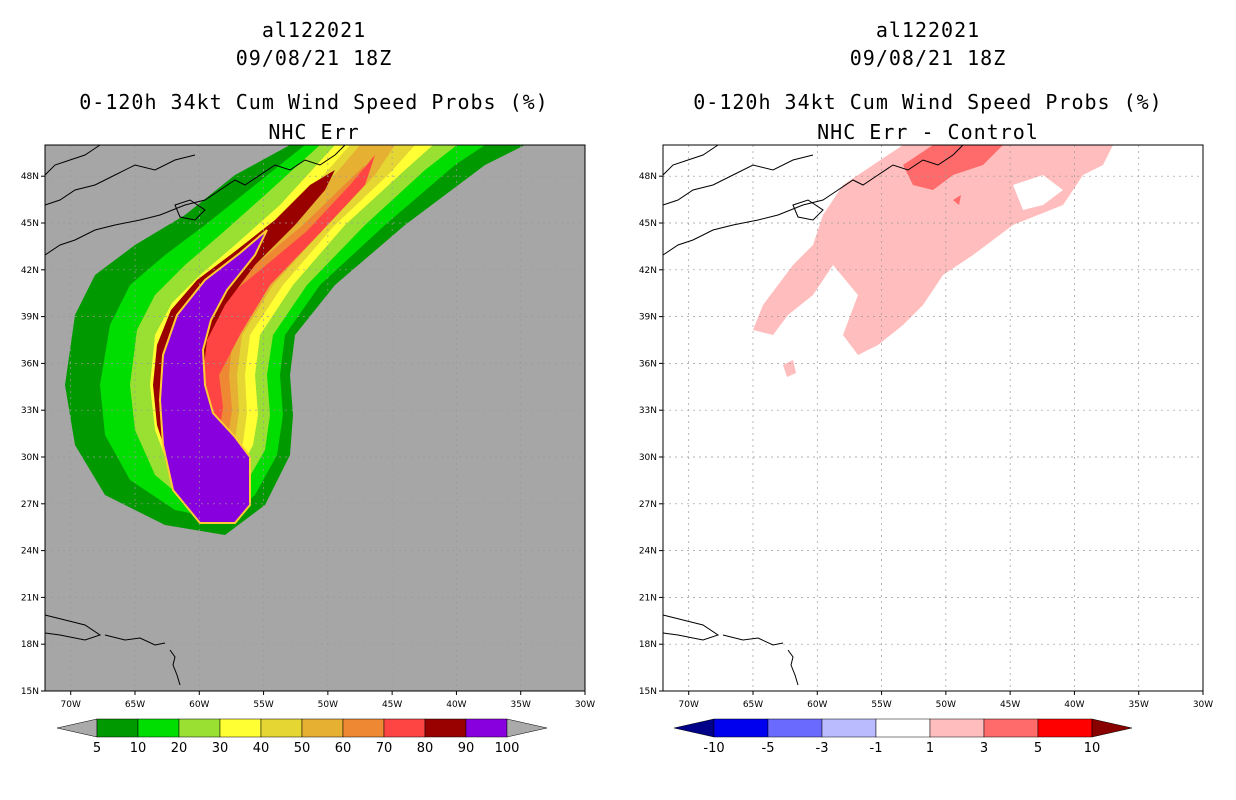  I want to click on x-tick-label: 70W, so click(71, 705).